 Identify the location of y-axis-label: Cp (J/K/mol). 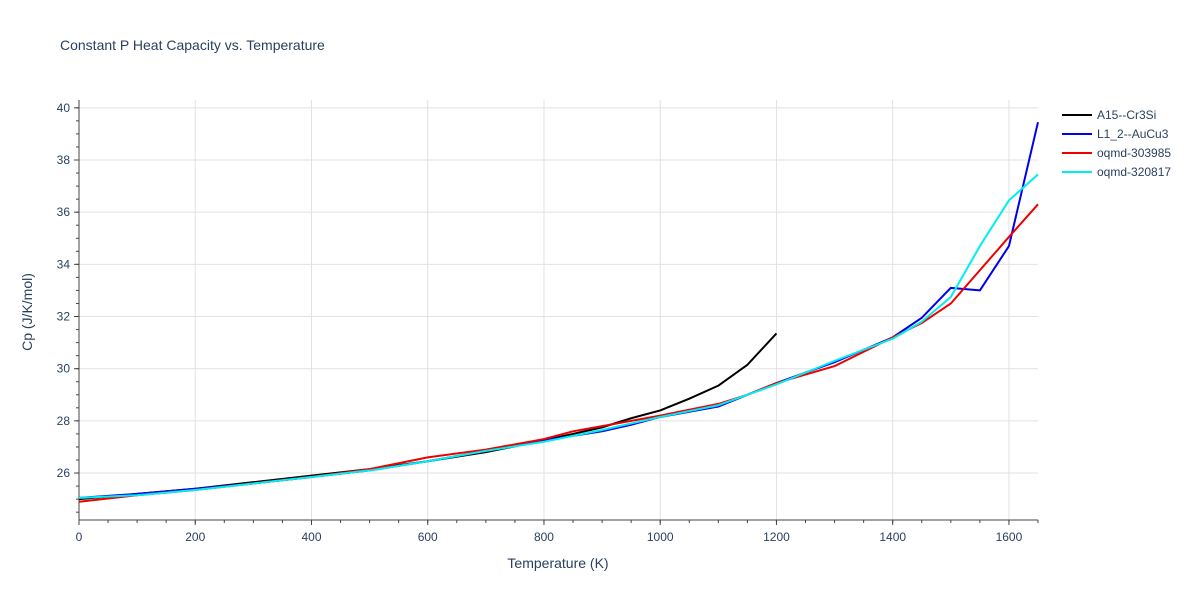
(27, 312).